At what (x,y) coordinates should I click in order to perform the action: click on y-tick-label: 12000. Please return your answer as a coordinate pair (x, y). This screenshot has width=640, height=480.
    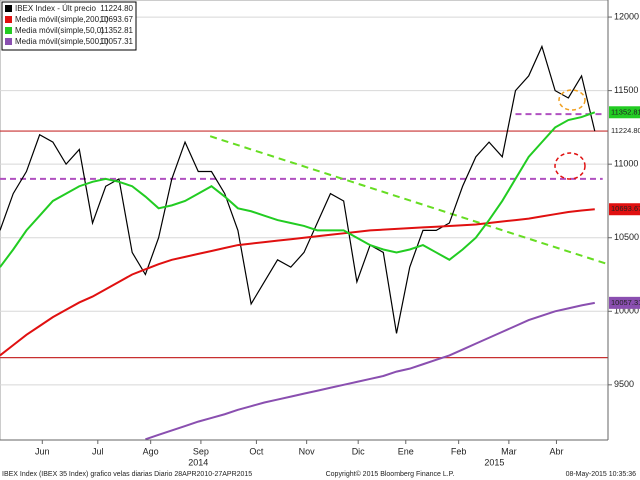
    Looking at the image, I should click on (626, 16).